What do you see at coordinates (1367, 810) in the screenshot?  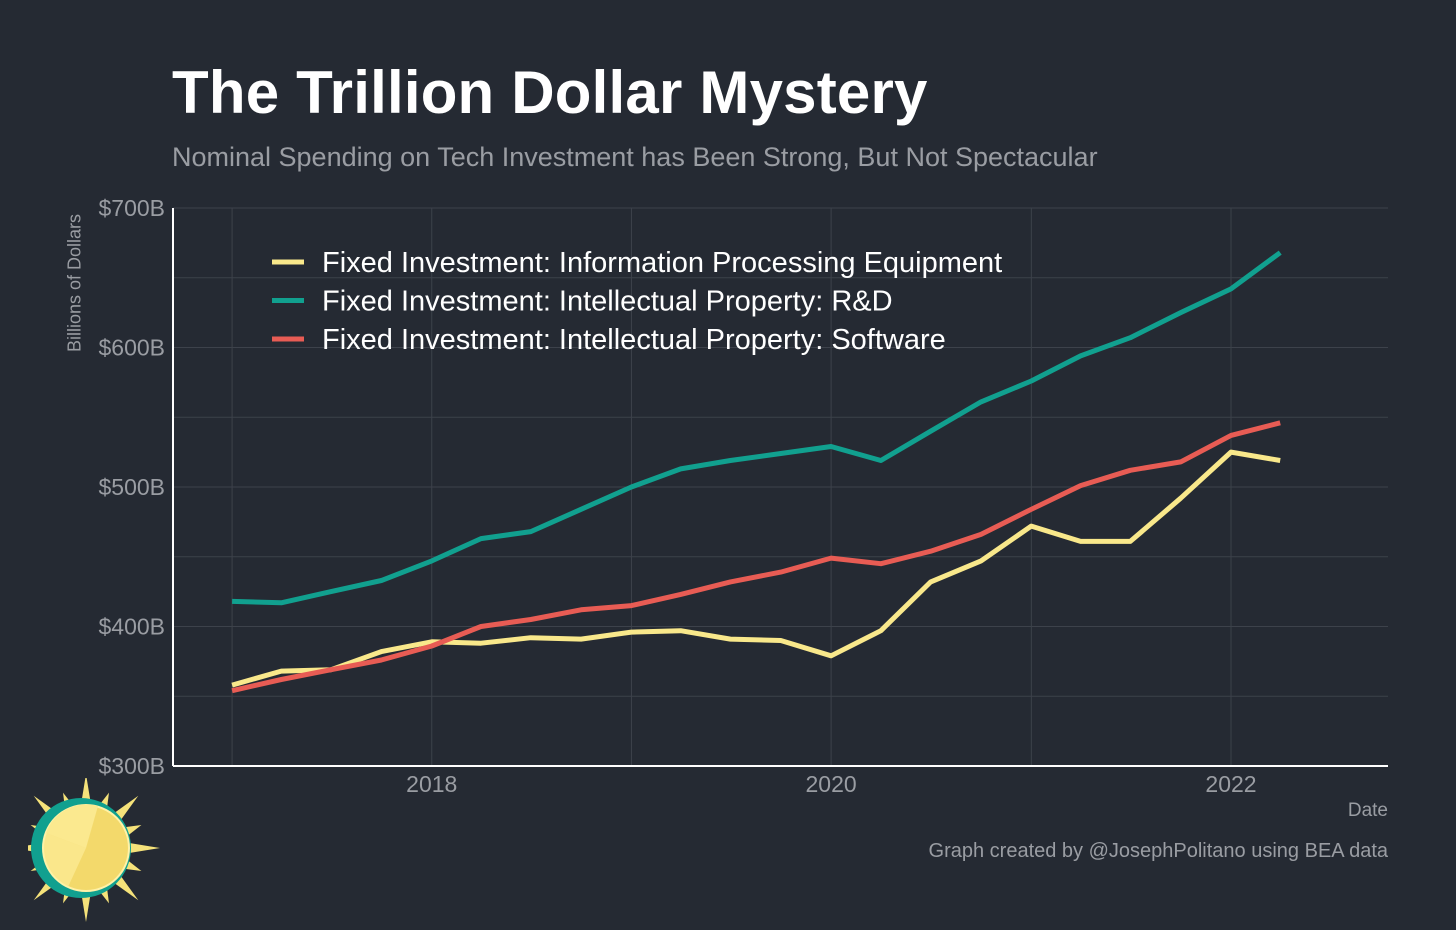 I see `x-axis-label: Date` at bounding box center [1367, 810].